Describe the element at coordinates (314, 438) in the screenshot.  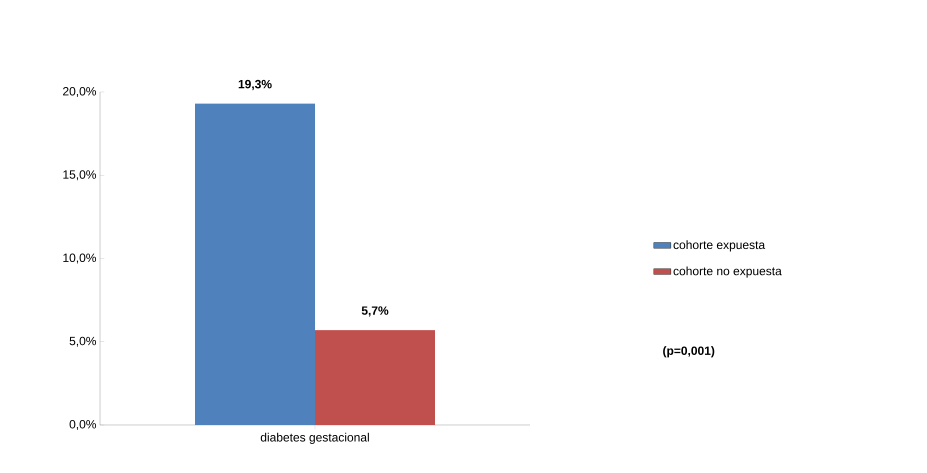
I see `x-tick-label: diabetes gestacional` at that location.